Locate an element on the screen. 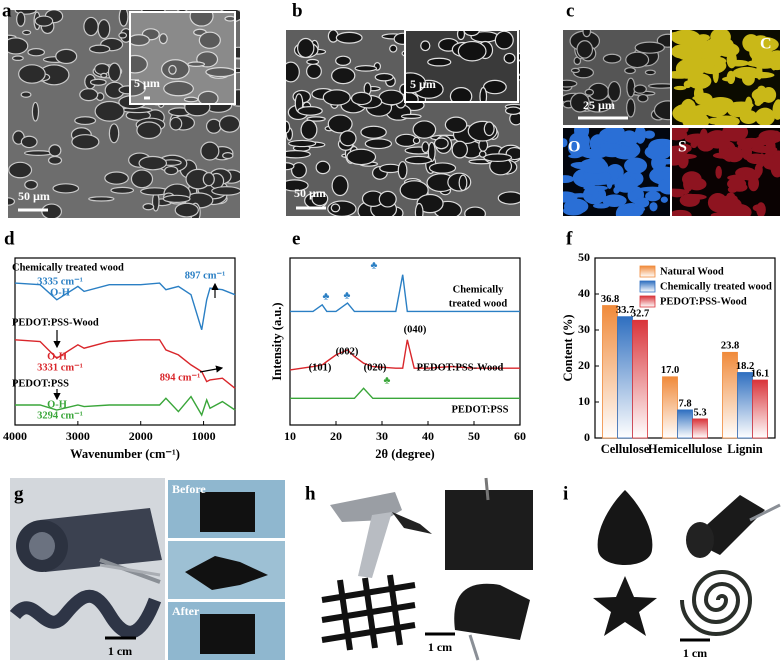 This screenshot has height=664, width=784. legend-label: Chemically treated wood is located at coordinates (716, 286).